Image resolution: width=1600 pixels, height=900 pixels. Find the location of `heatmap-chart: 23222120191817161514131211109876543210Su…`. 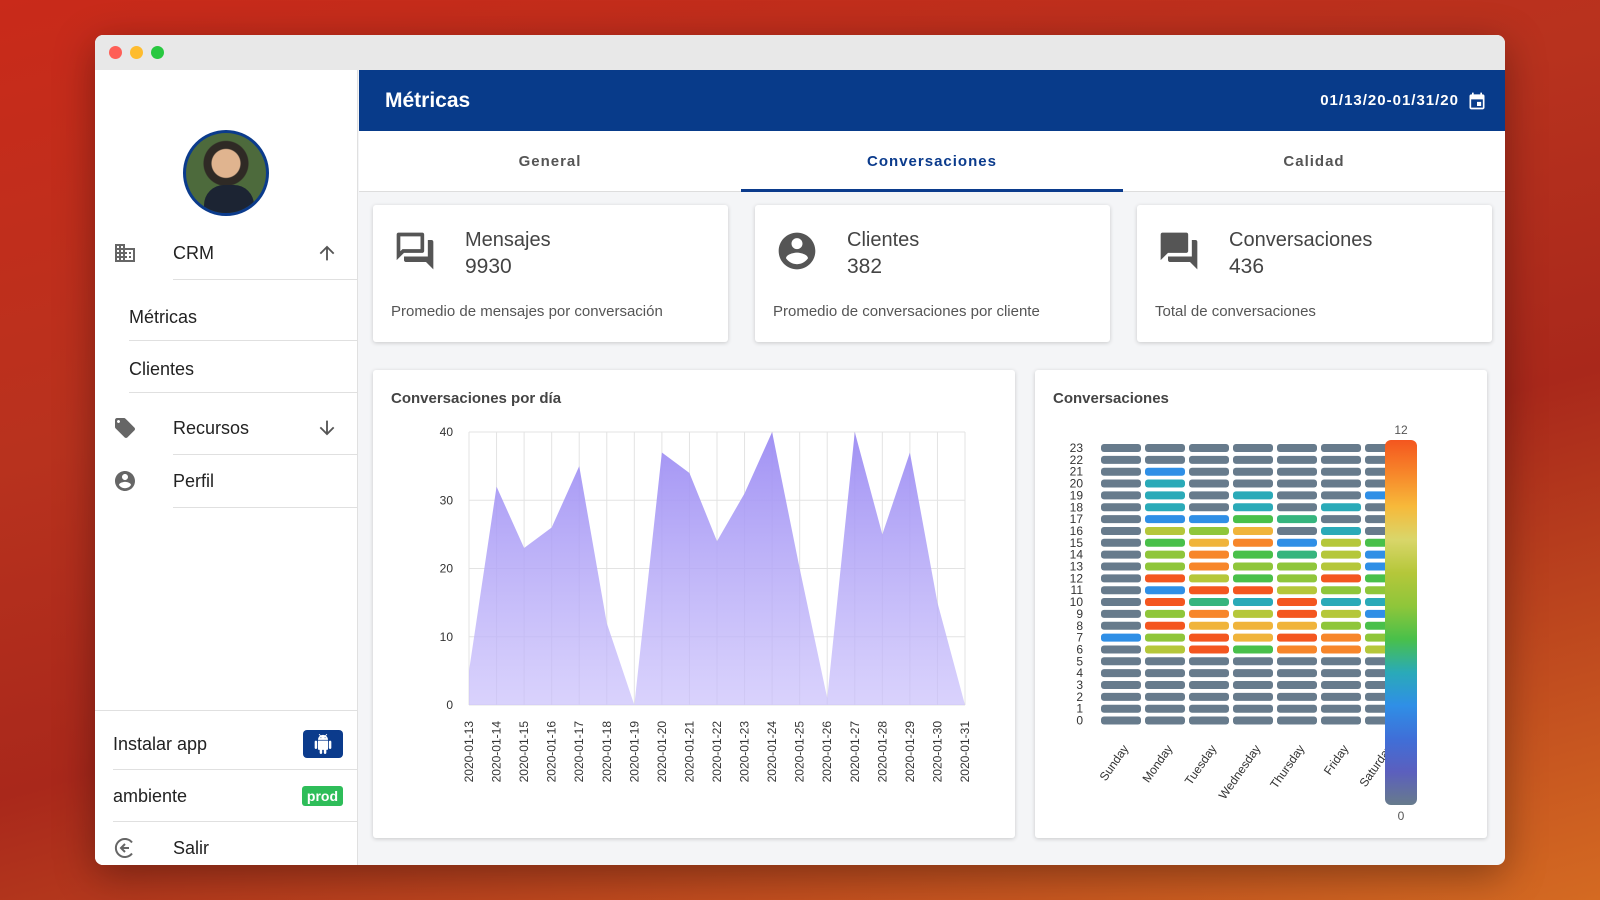

heatmap-chart: 23222120191817161514131211109876543210Su… is located at coordinates (1243, 623).